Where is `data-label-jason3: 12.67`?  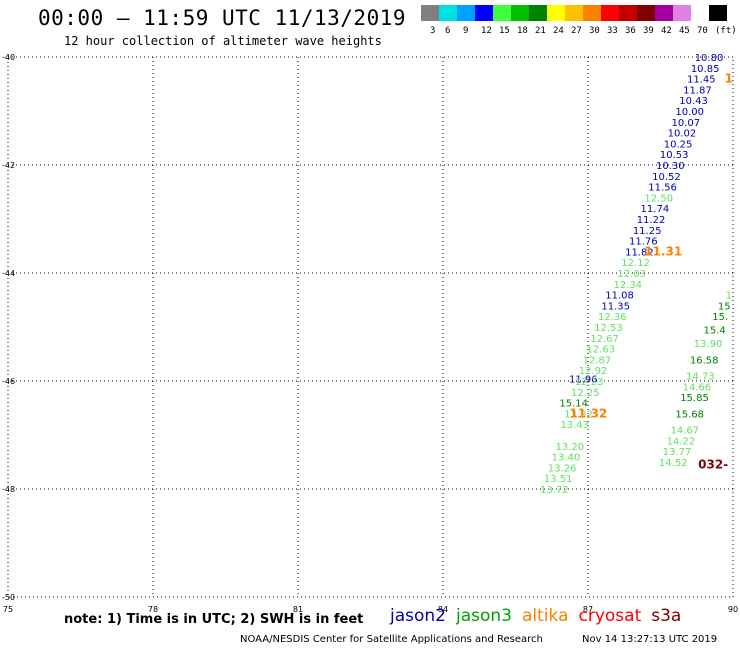
data-label-jason3: 12.67 is located at coordinates (604, 339).